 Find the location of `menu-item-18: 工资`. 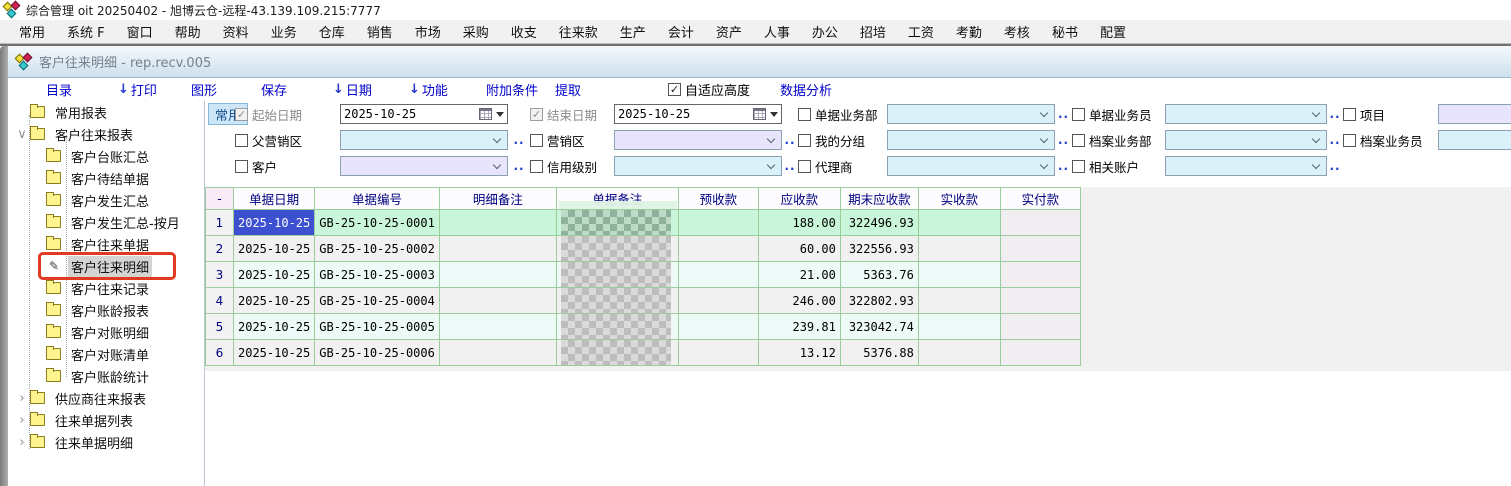

menu-item-18: 工资 is located at coordinates (920, 33).